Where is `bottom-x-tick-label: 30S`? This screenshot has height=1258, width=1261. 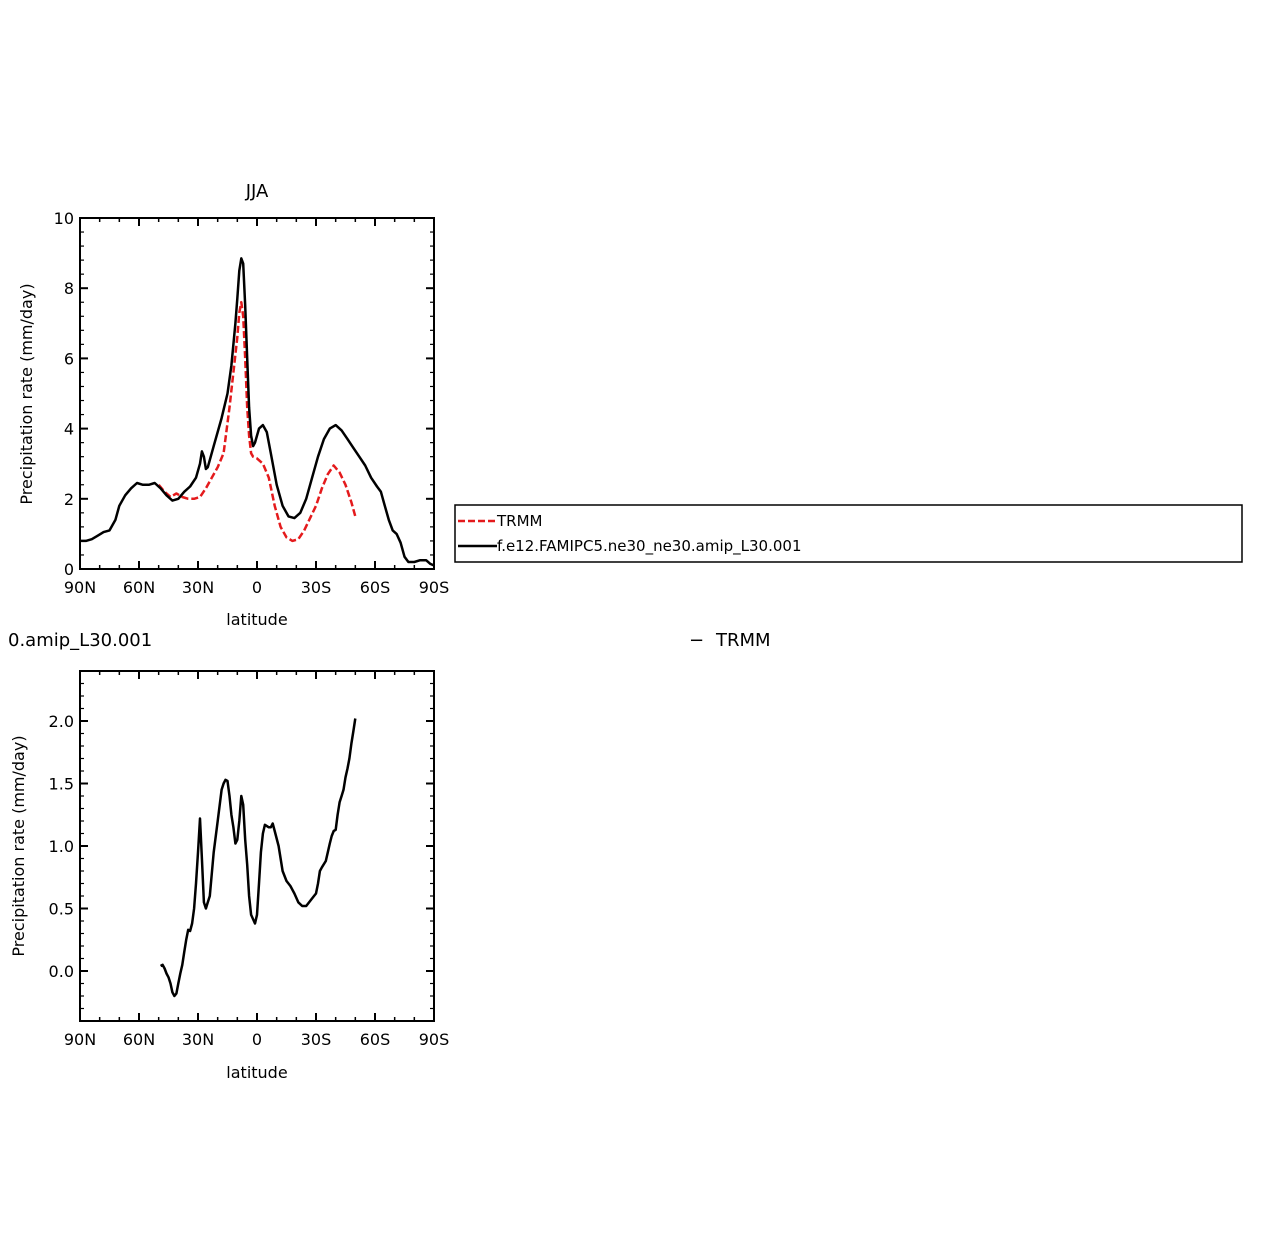 bottom-x-tick-label: 30S is located at coordinates (316, 1039).